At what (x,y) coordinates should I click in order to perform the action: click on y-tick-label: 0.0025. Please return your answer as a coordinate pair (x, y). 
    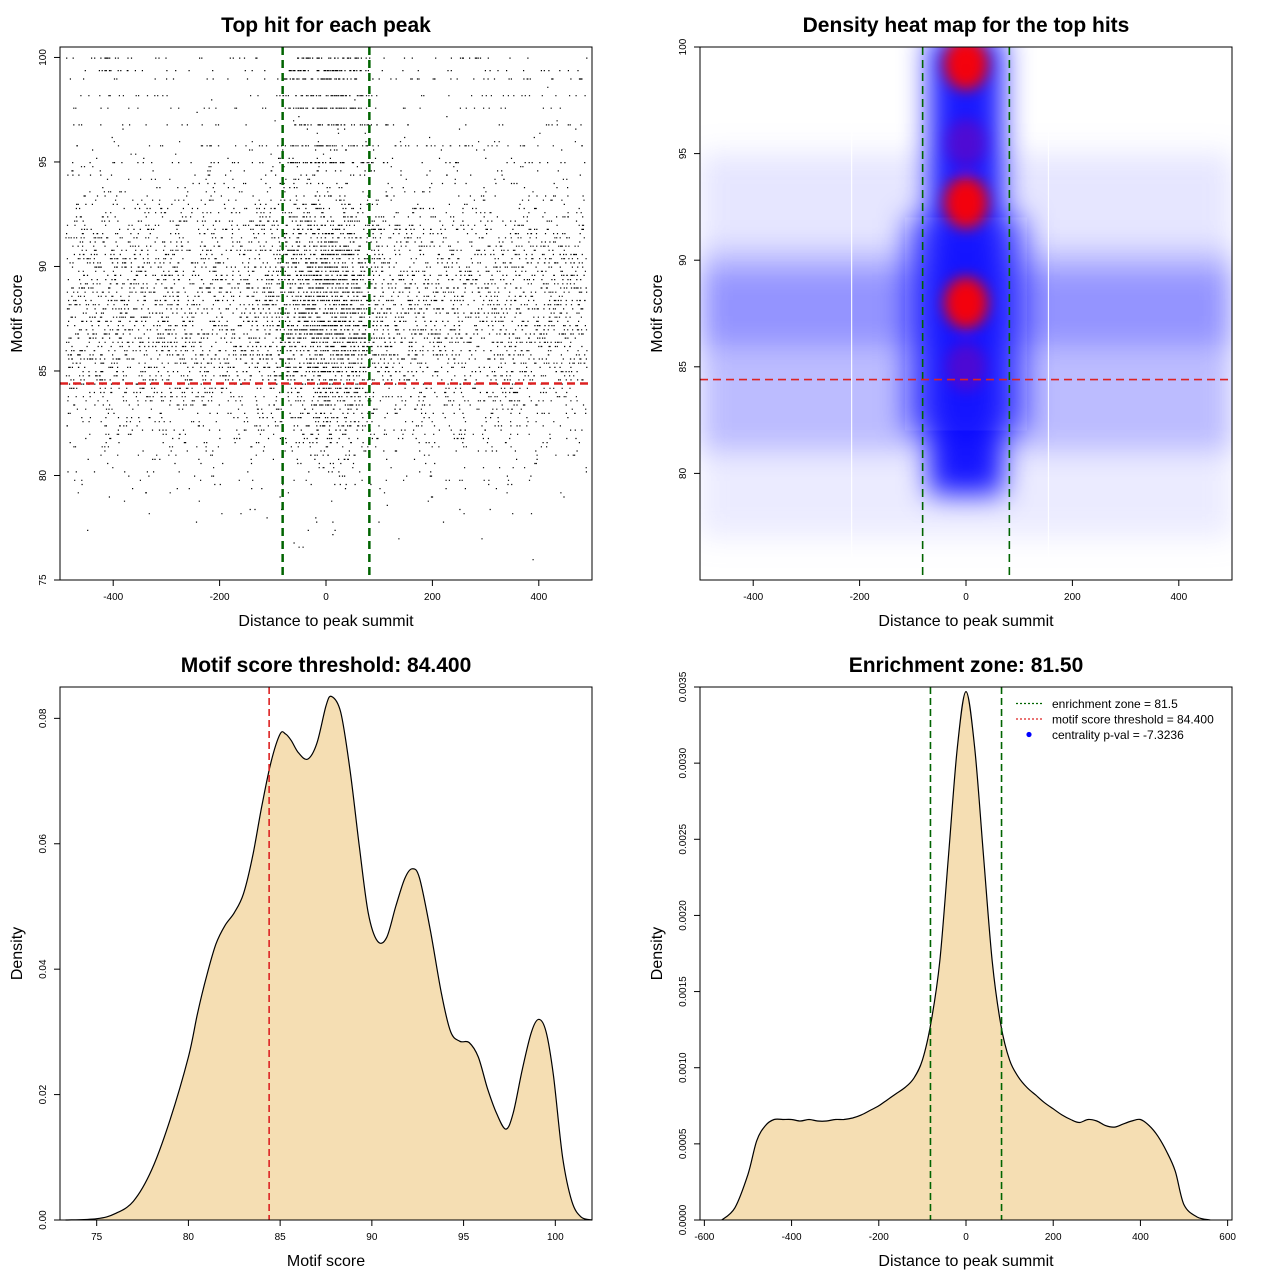
    Looking at the image, I should click on (683, 839).